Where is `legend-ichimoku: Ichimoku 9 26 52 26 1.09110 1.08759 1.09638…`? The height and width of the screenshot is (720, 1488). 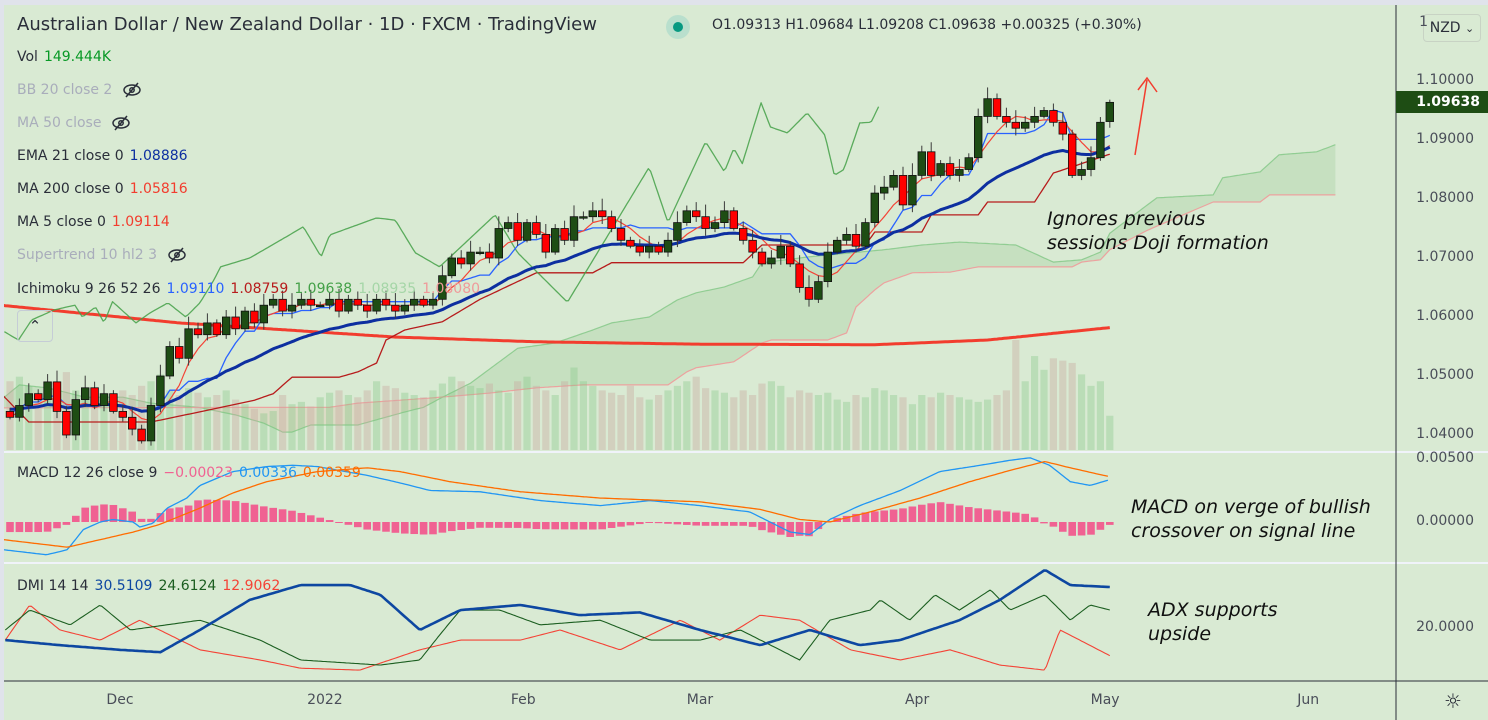 legend-ichimoku: Ichimoku 9 26 52 26 1.09110 1.08759 1.09638… is located at coordinates (251, 289).